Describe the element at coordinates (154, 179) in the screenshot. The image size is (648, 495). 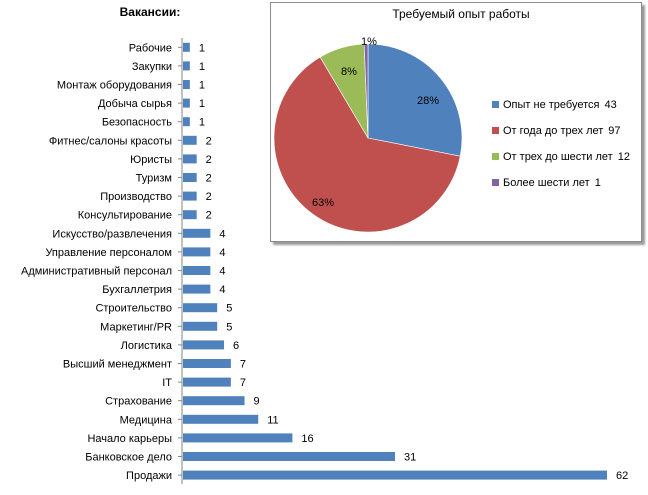
I see `bar-category-label: Туризм` at that location.